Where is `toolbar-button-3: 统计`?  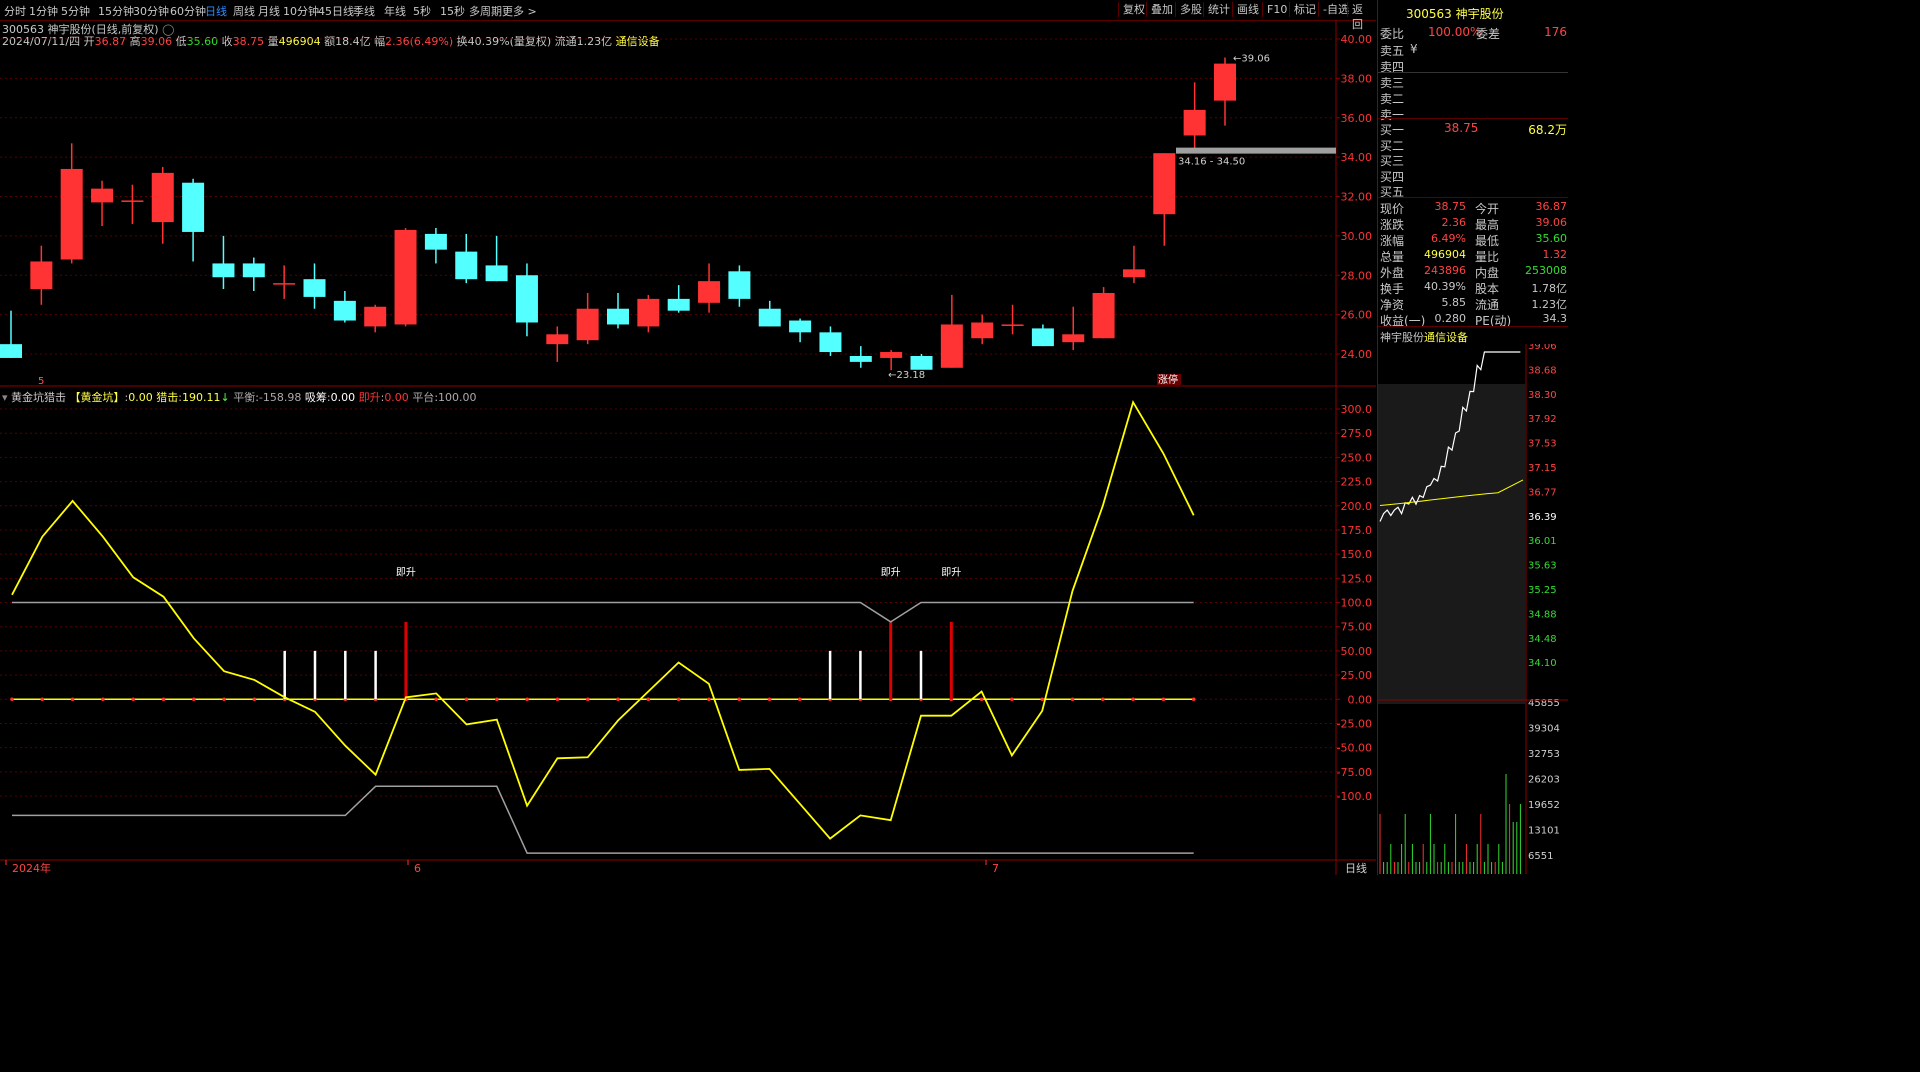
toolbar-button-3: 统计 is located at coordinates (1218, 9).